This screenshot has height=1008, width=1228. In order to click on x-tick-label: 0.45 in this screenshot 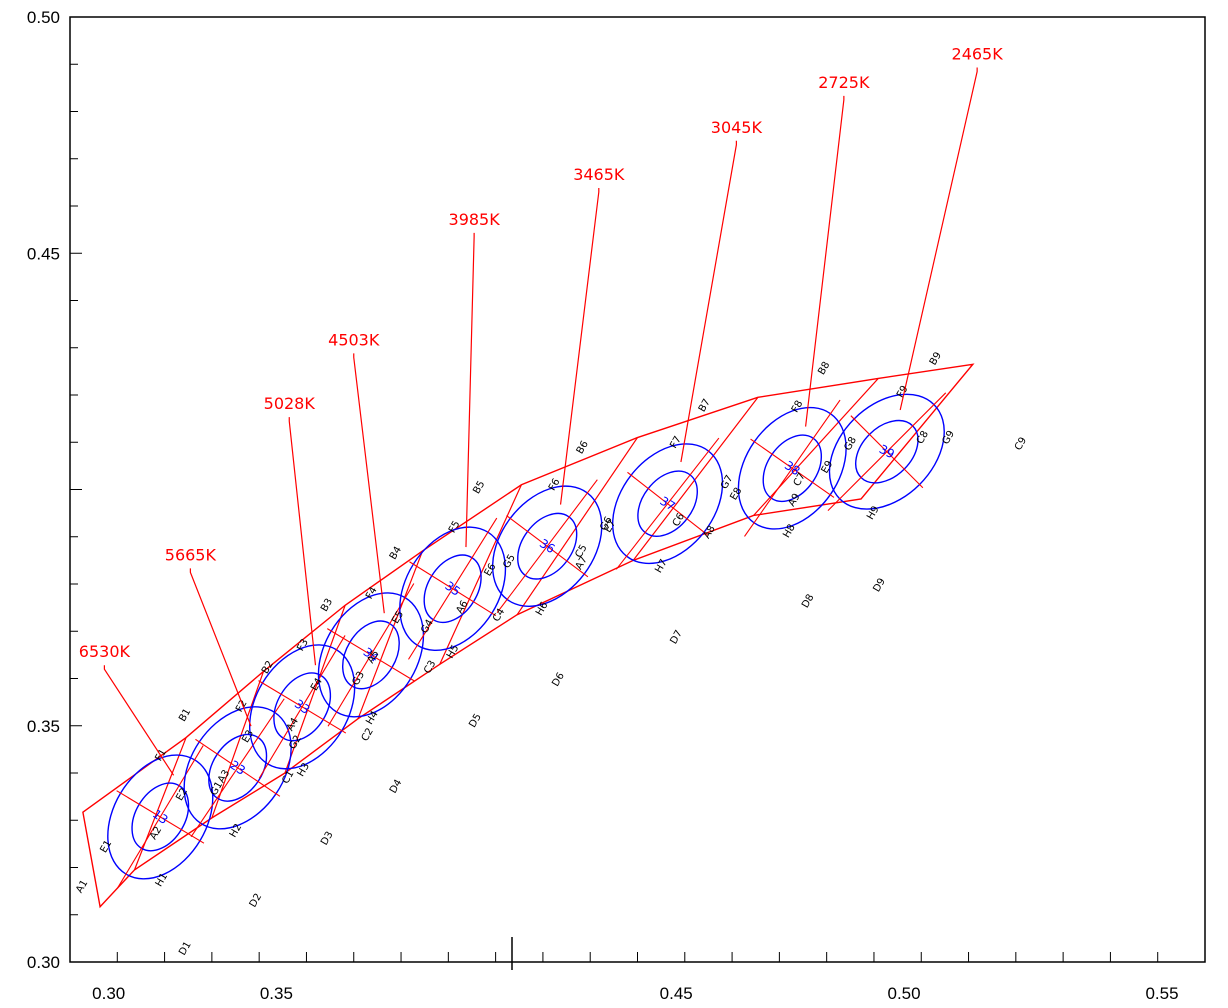, I will do `click(676, 993)`.